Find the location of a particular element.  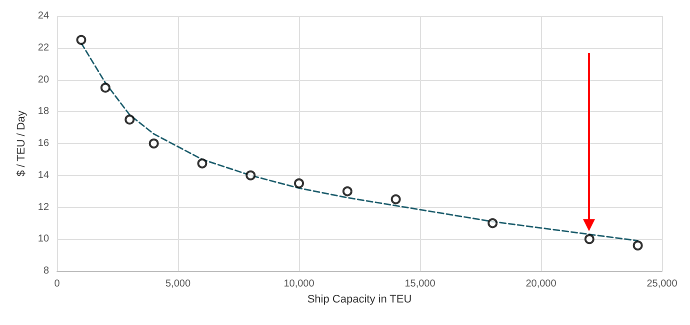

x-tick-label: 10,000 is located at coordinates (299, 284).